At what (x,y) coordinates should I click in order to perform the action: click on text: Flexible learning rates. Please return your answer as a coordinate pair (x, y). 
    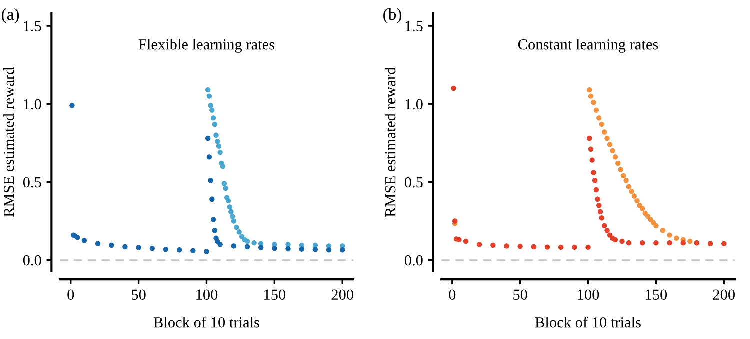
    Looking at the image, I should click on (206, 46).